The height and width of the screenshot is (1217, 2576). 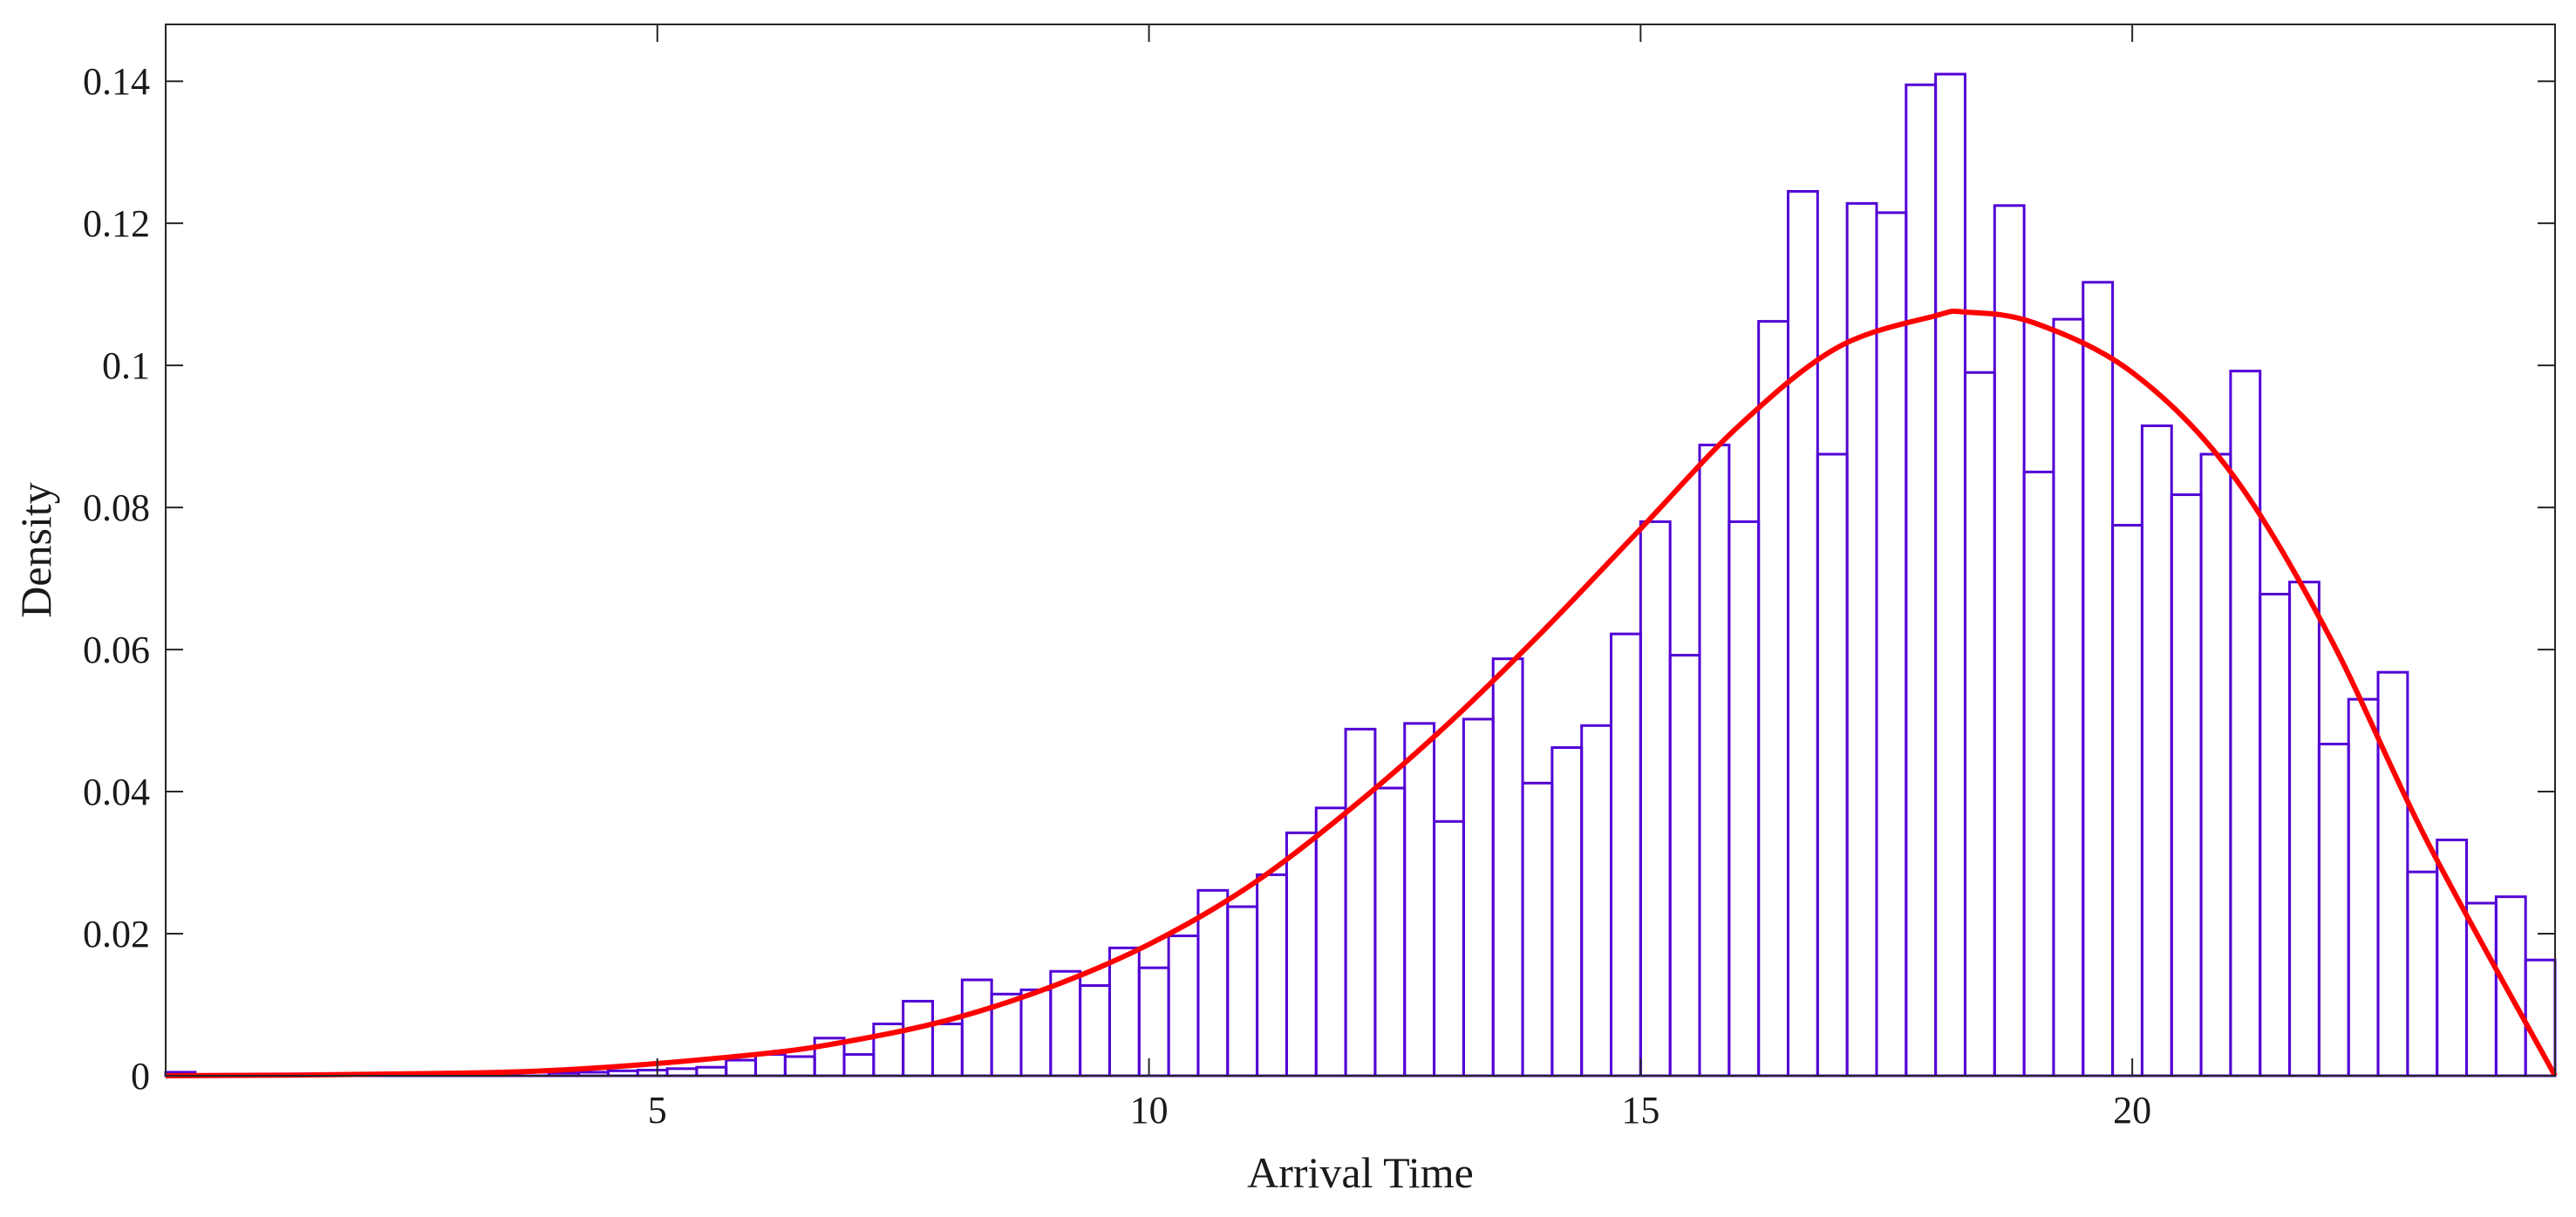 What do you see at coordinates (36, 550) in the screenshot?
I see `y-axis-title: Density` at bounding box center [36, 550].